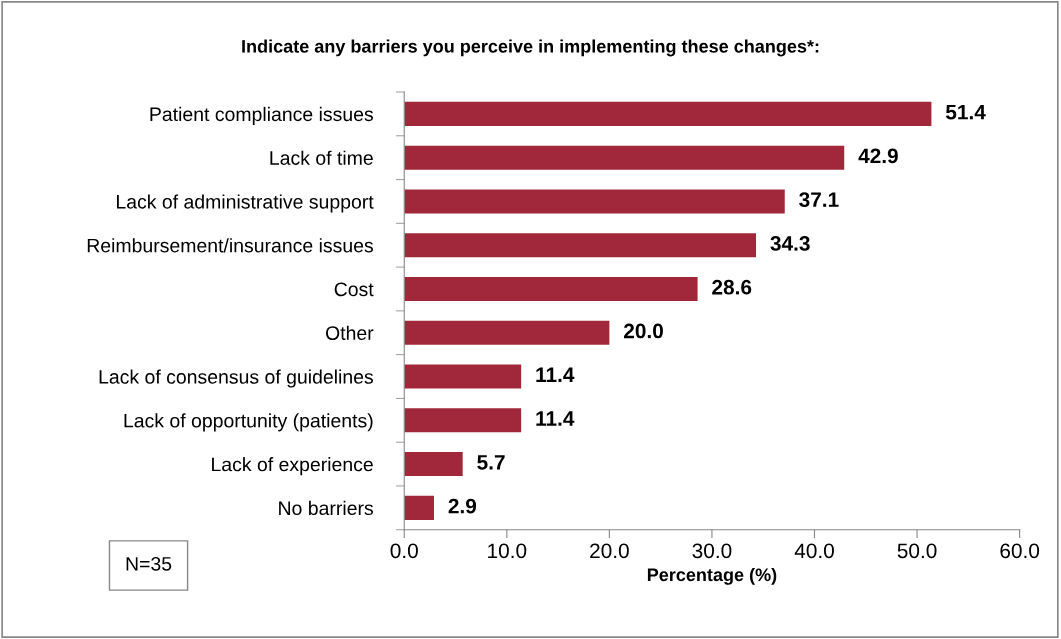  Describe the element at coordinates (248, 422) in the screenshot. I see `y-tick-label: Lack of opportunity (patients)` at that location.